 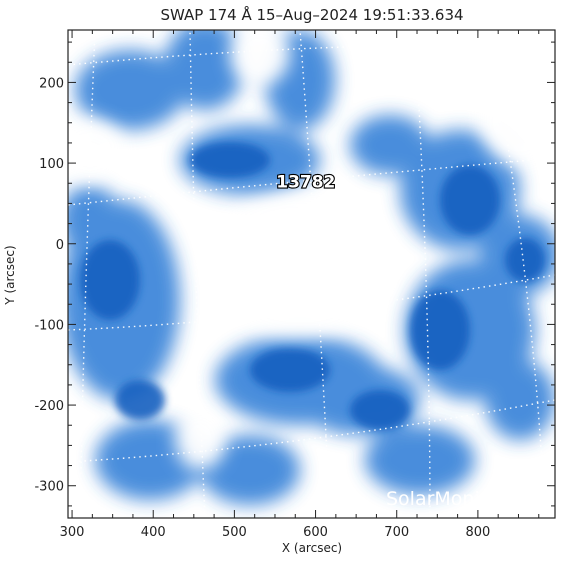 What do you see at coordinates (477, 532) in the screenshot?
I see `x-tick-label: 800` at bounding box center [477, 532].